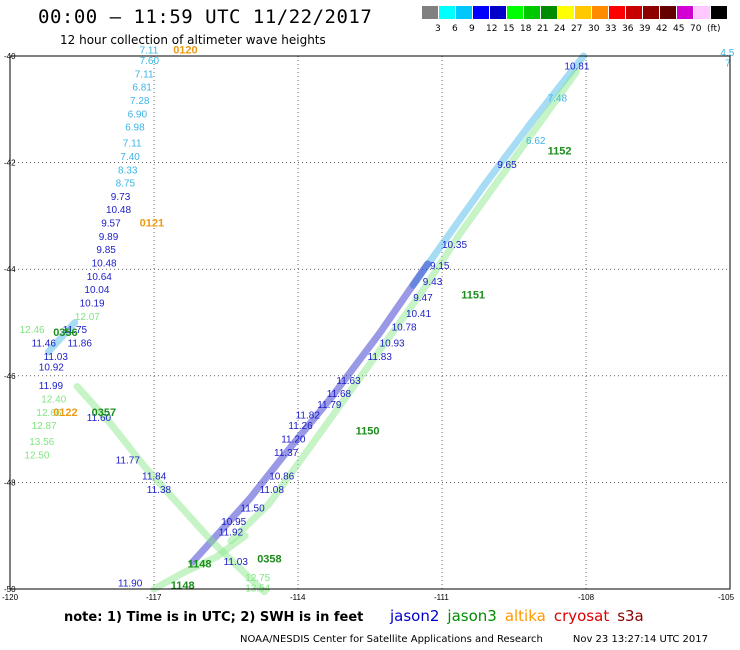 The width and height of the screenshot is (740, 650). Describe the element at coordinates (150, 61) in the screenshot. I see `wave-height-label: 7.60` at that location.